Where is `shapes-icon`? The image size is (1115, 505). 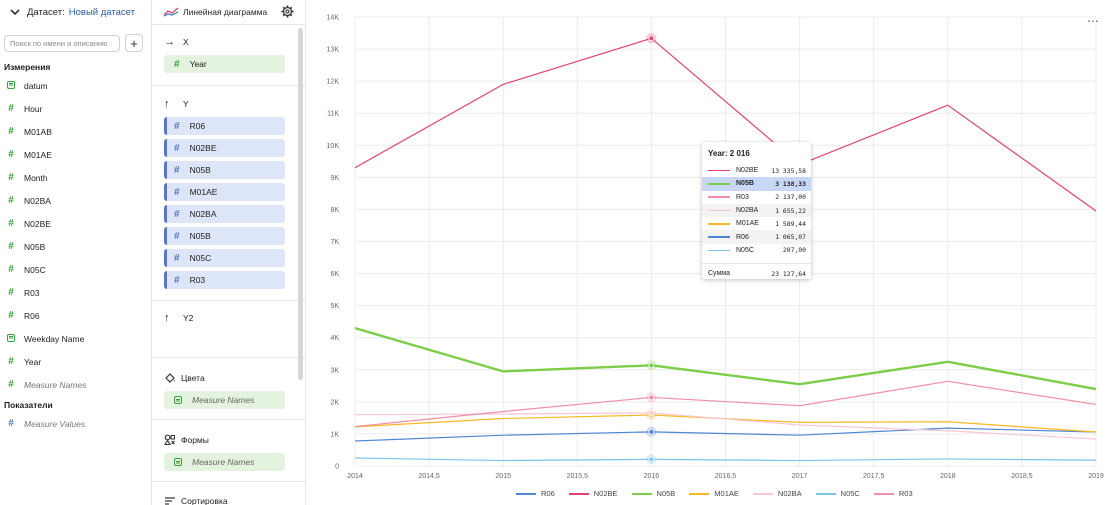 shapes-icon is located at coordinates (170, 440).